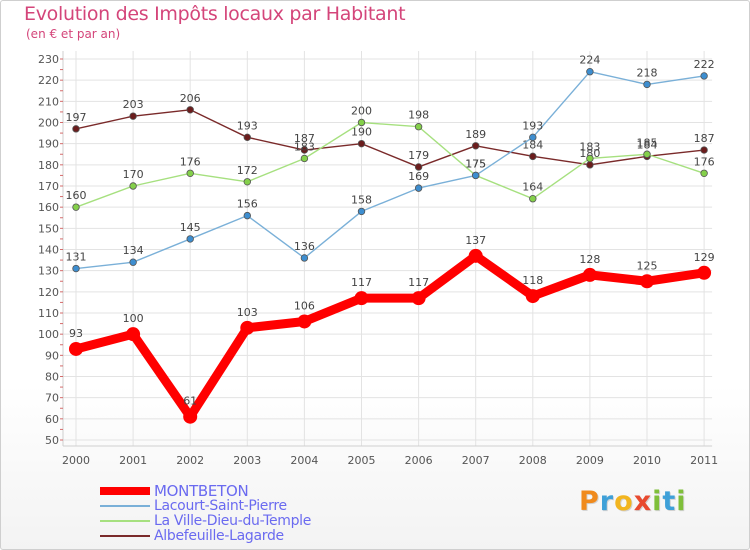  Describe the element at coordinates (76, 257) in the screenshot. I see `data-label: 131` at that location.